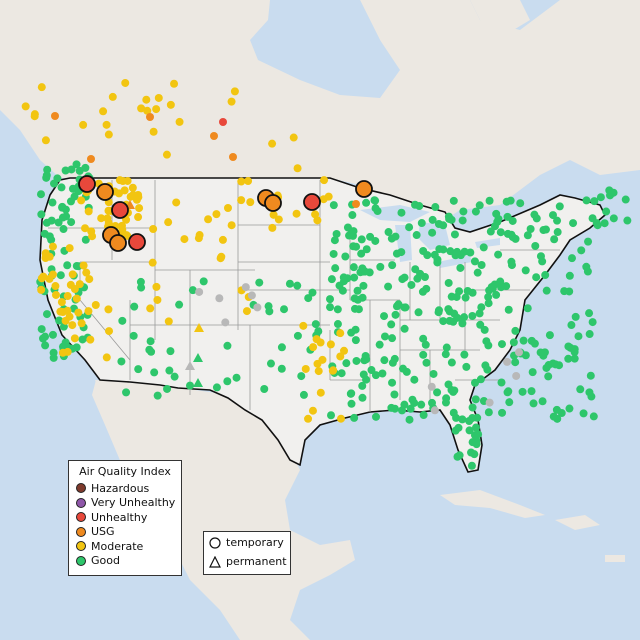 This screenshot has height=640, width=640. I want to click on legend-row-moderate: Moderate, so click(125, 546).